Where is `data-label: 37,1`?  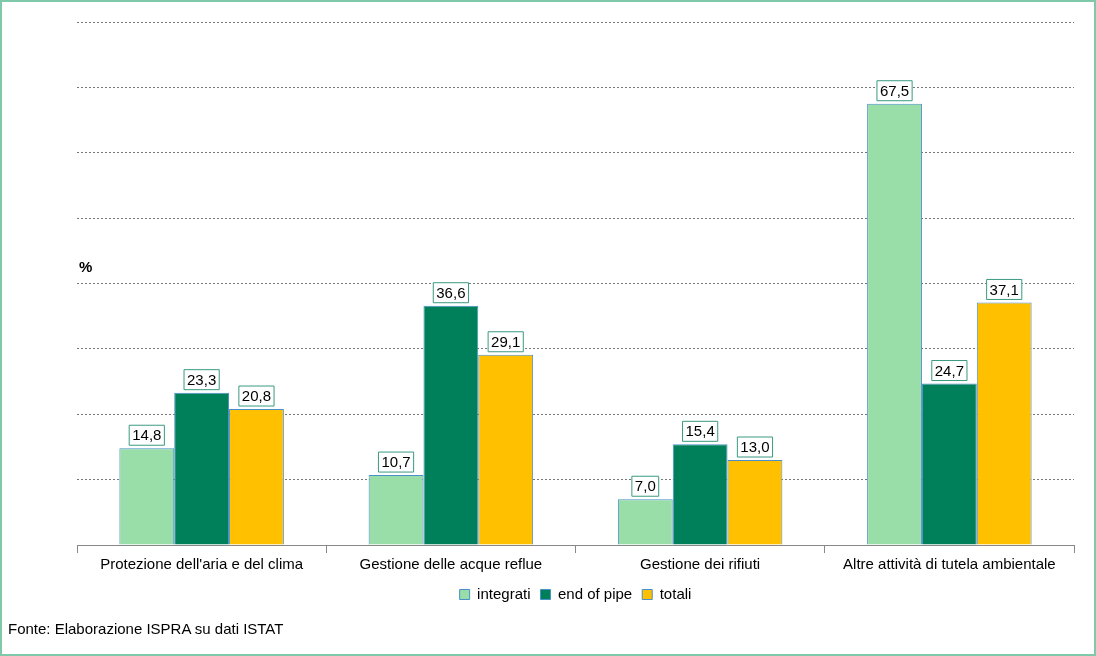
data-label: 37,1 is located at coordinates (1004, 289).